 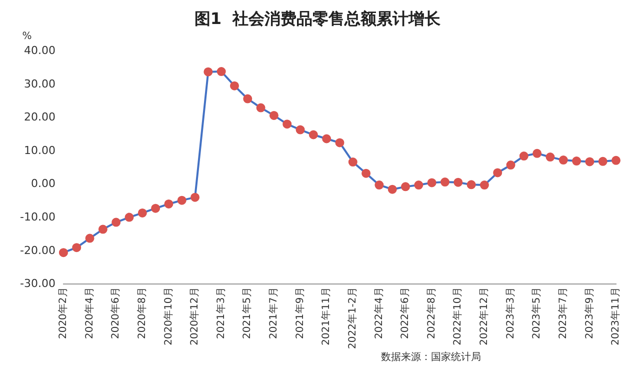 I want to click on x-tick-label: 2022年4月, so click(x=378, y=313).